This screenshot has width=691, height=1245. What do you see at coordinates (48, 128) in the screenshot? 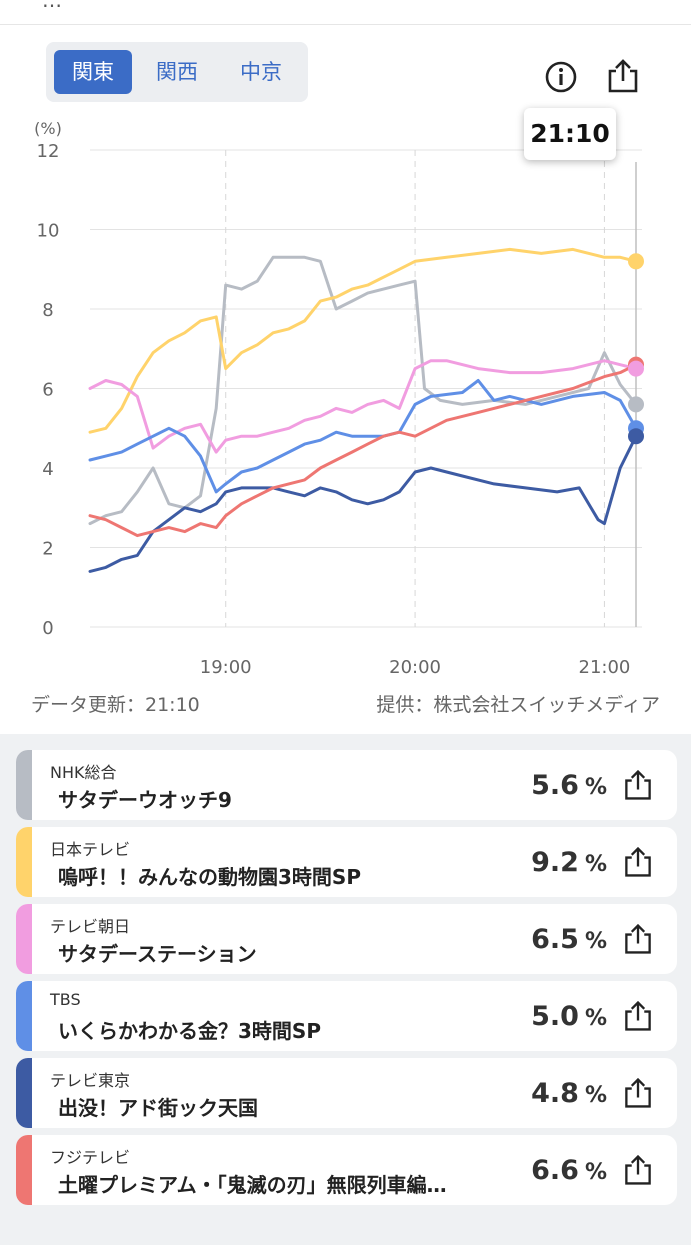
I see `y-axis-unit-label: (%)` at bounding box center [48, 128].